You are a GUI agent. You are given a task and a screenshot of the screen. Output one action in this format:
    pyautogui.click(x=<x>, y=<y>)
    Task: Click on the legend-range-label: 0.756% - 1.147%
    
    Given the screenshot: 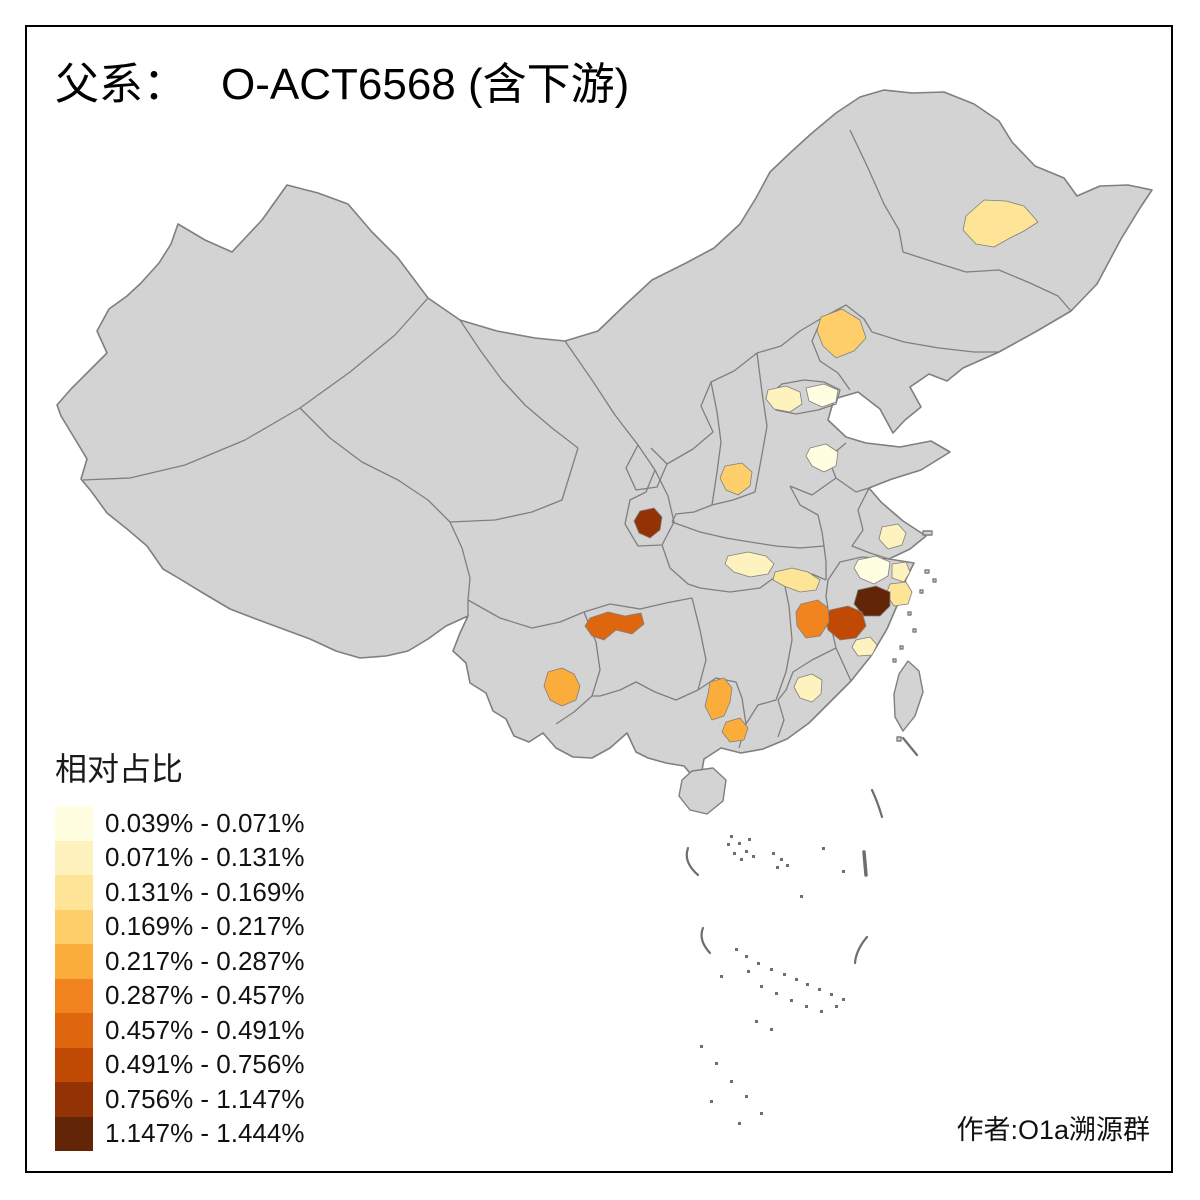 What is the action you would take?
    pyautogui.click(x=205, y=1098)
    